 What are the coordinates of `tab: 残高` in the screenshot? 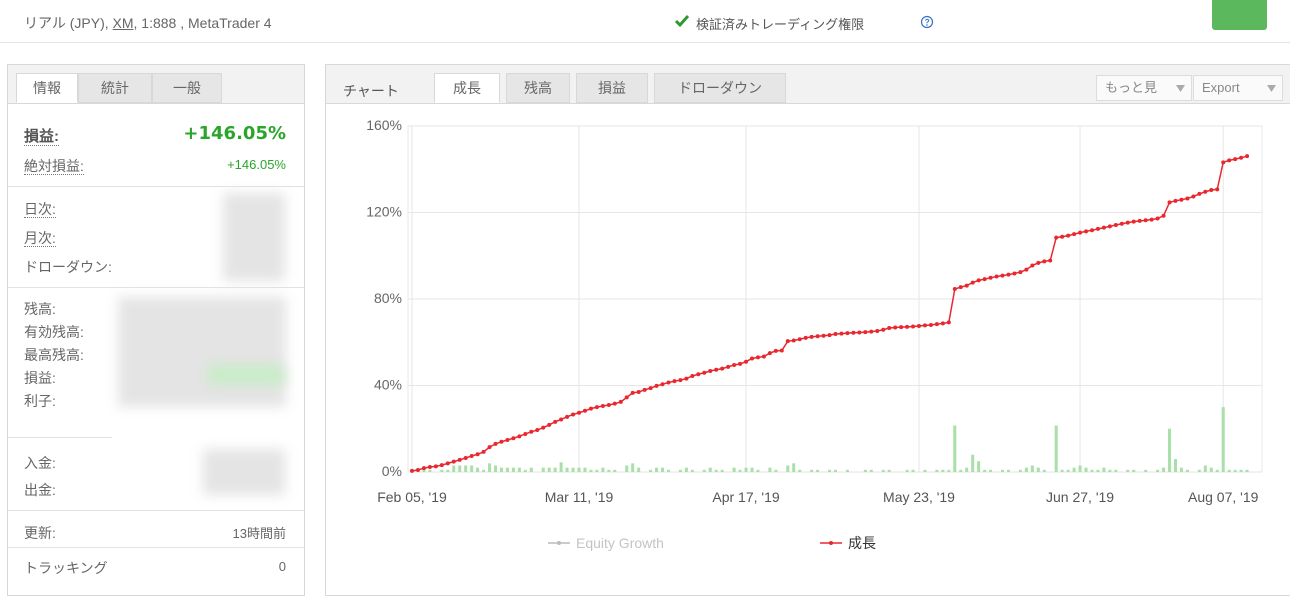 It's located at (538, 88).